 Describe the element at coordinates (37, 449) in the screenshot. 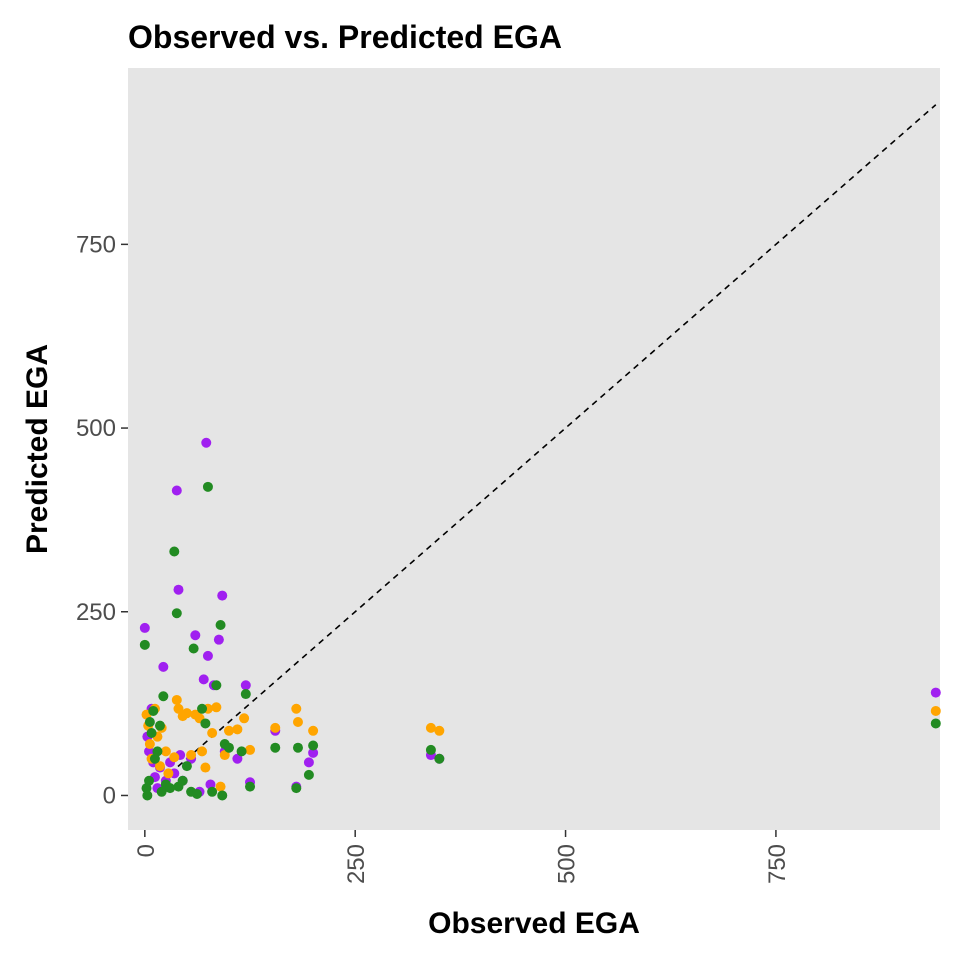

I see `y-axis-title: Predicted EGA` at that location.